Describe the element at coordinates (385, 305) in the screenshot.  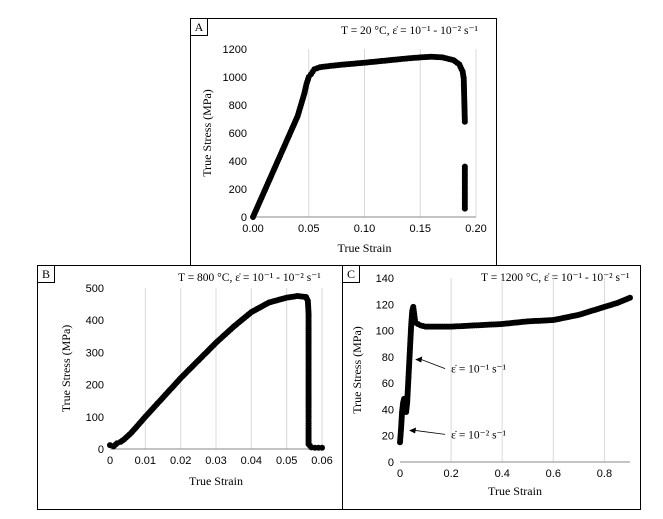
I see `y-tick-label: 120` at that location.